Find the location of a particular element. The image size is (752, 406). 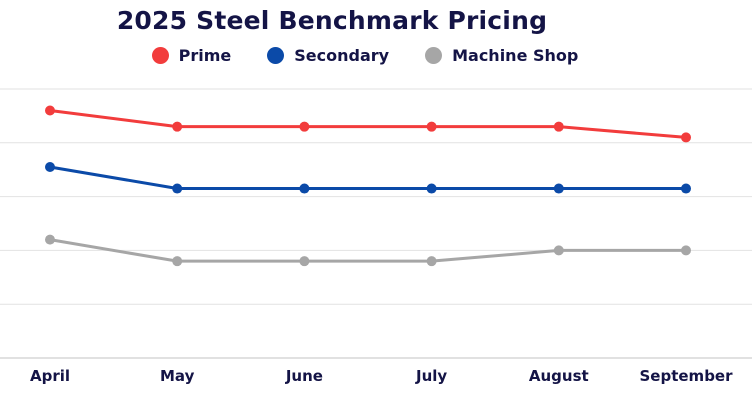

legend: Prime Secondary Machine Shop is located at coordinates (365, 55).